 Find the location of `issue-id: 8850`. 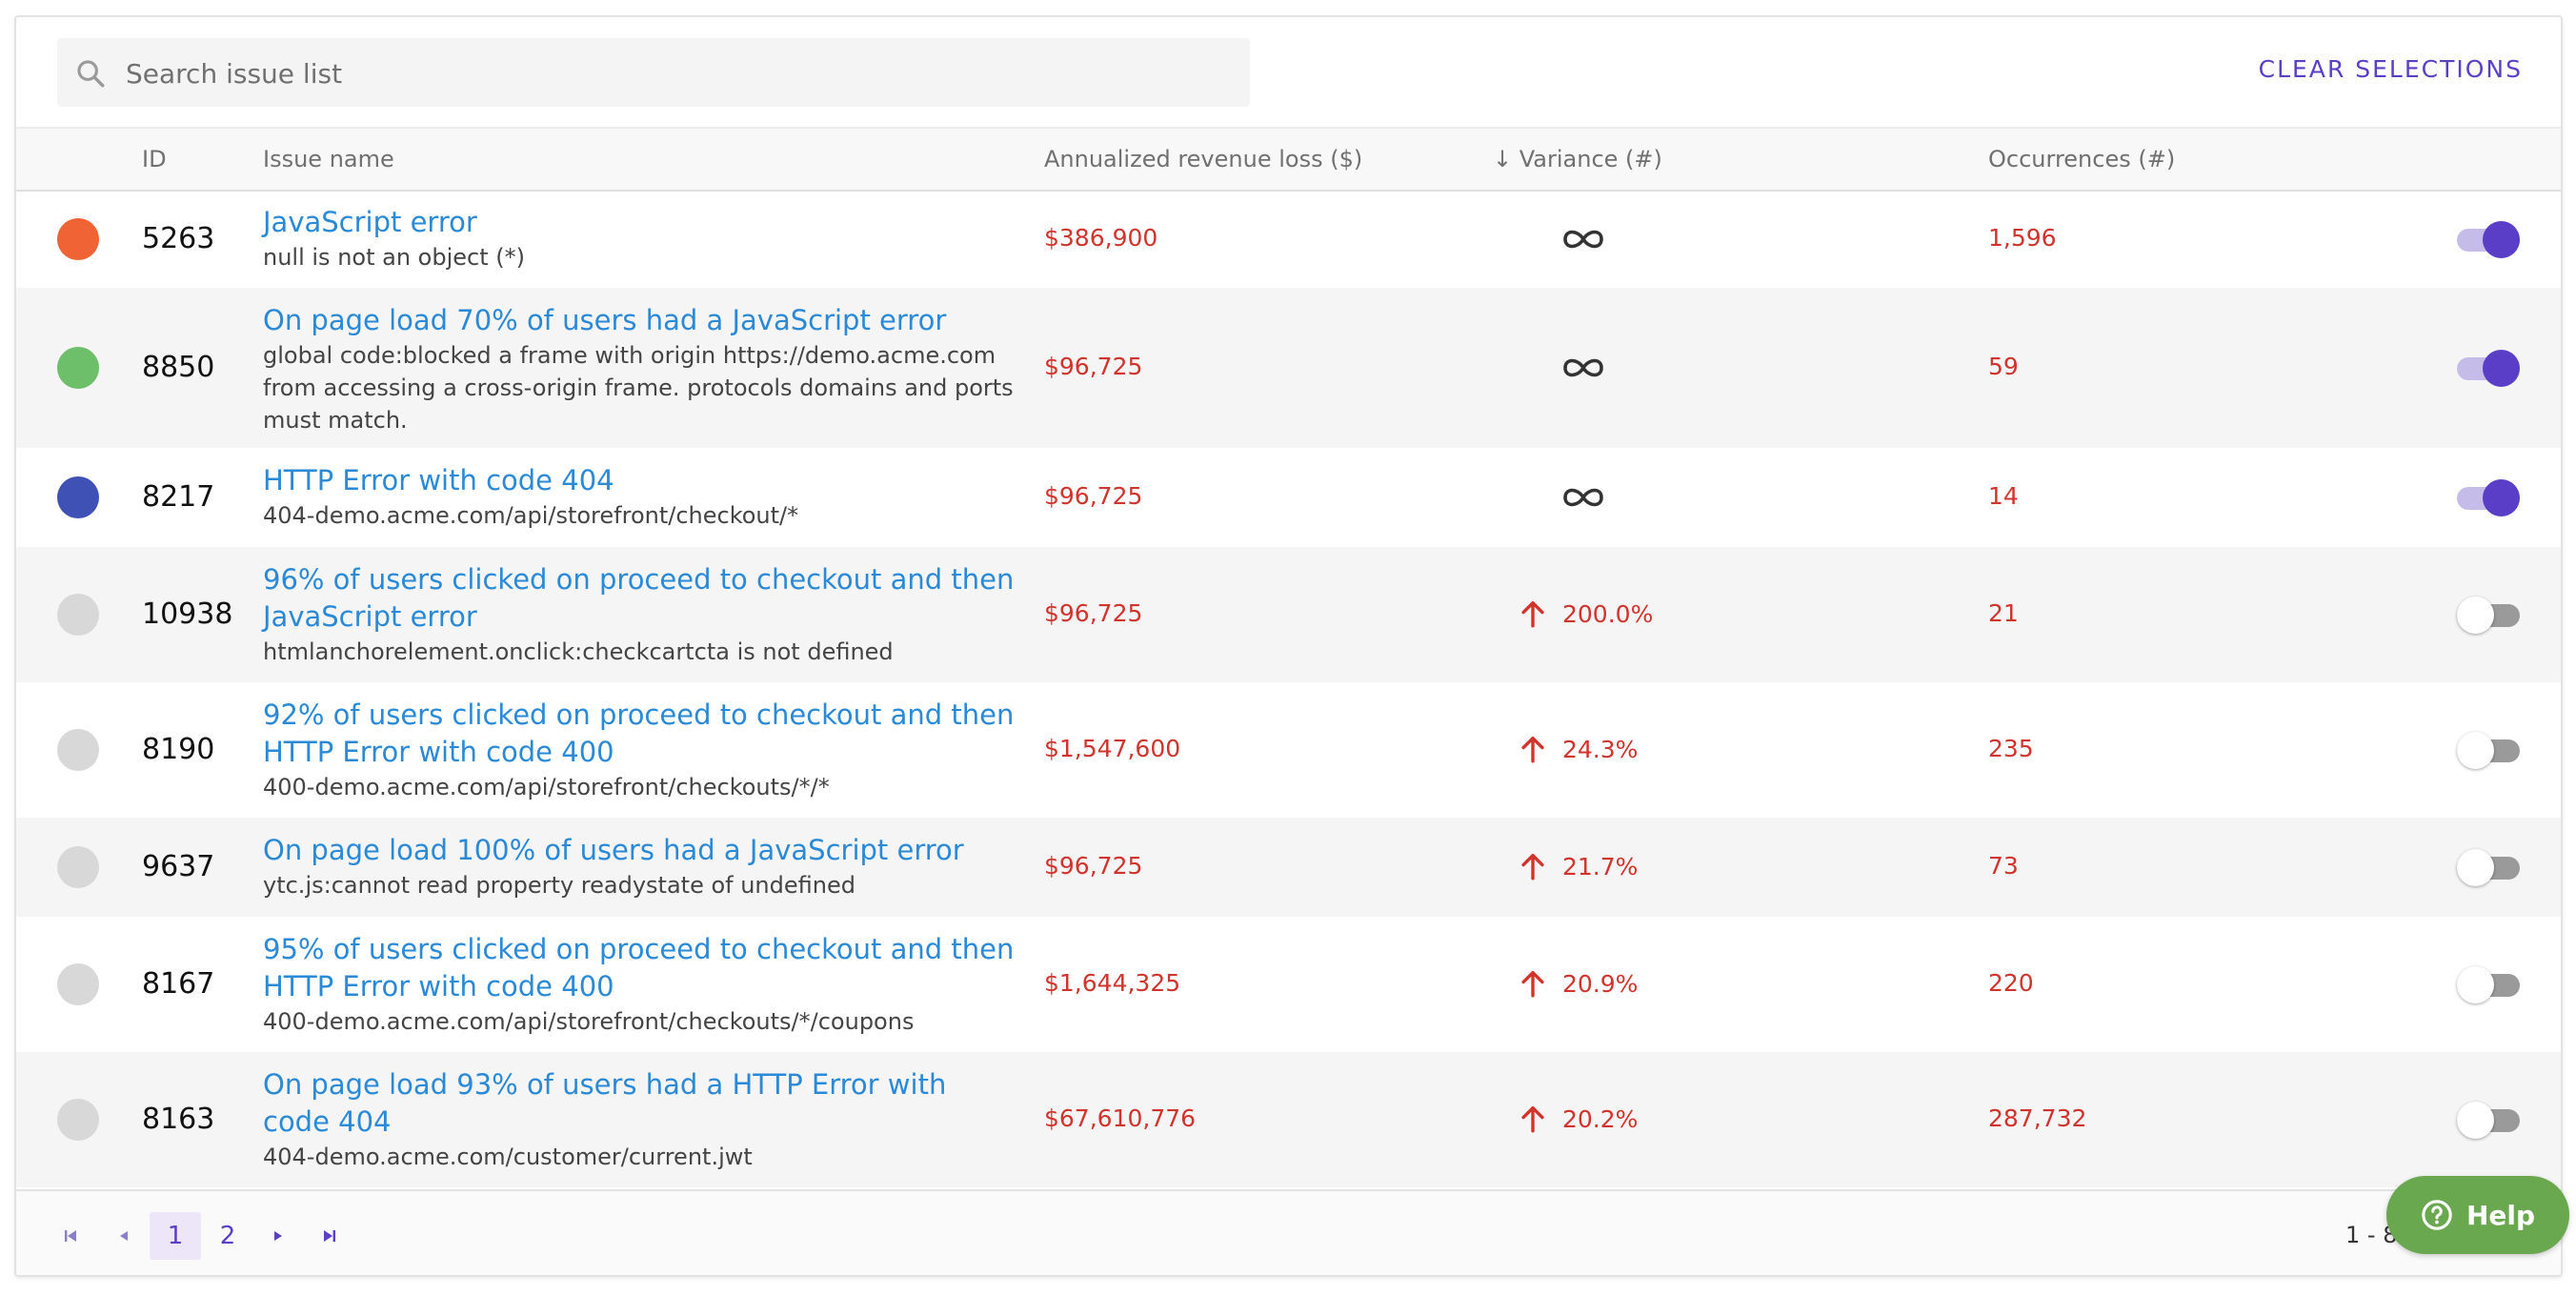

issue-id: 8850 is located at coordinates (178, 367).